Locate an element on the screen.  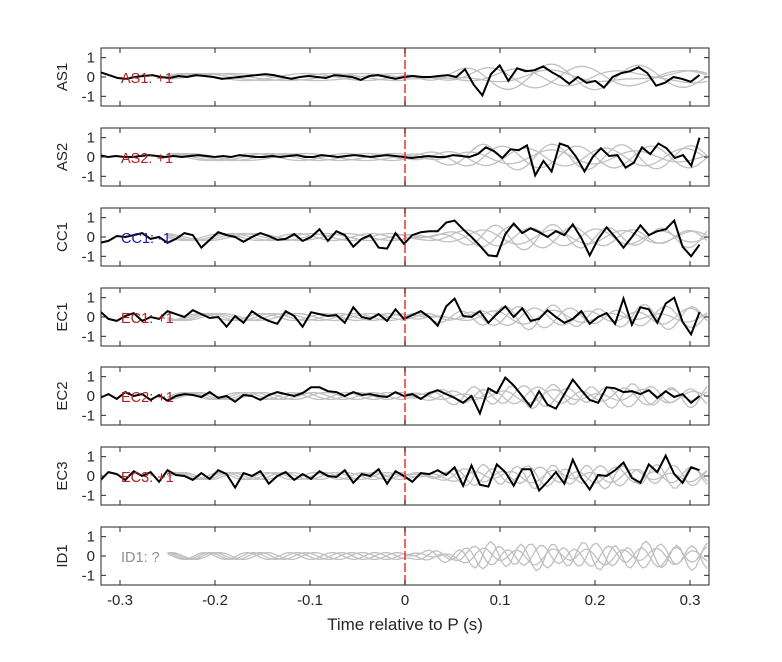
panel-ec1: -1 0 1 EC1 EC1: +1 is located at coordinates (382, 317).